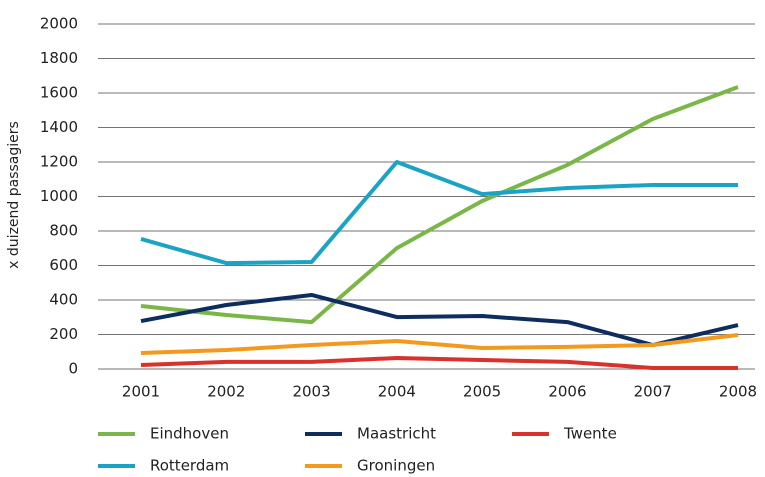 Image resolution: width=765 pixels, height=477 pixels. I want to click on x-tick-label: 2004, so click(397, 392).